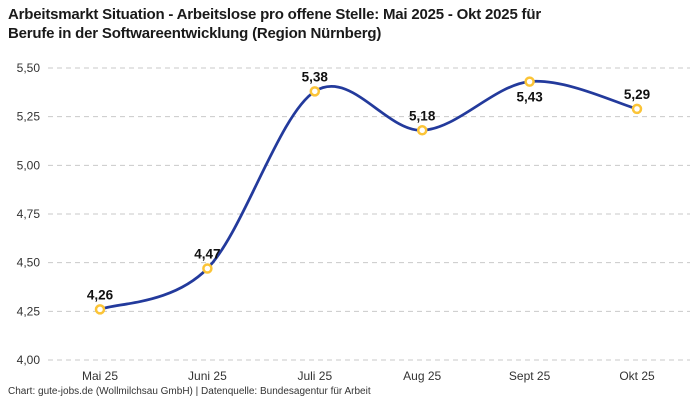 The width and height of the screenshot is (700, 400). What do you see at coordinates (530, 376) in the screenshot?
I see `x-axis-tick-label: Sept 25` at bounding box center [530, 376].